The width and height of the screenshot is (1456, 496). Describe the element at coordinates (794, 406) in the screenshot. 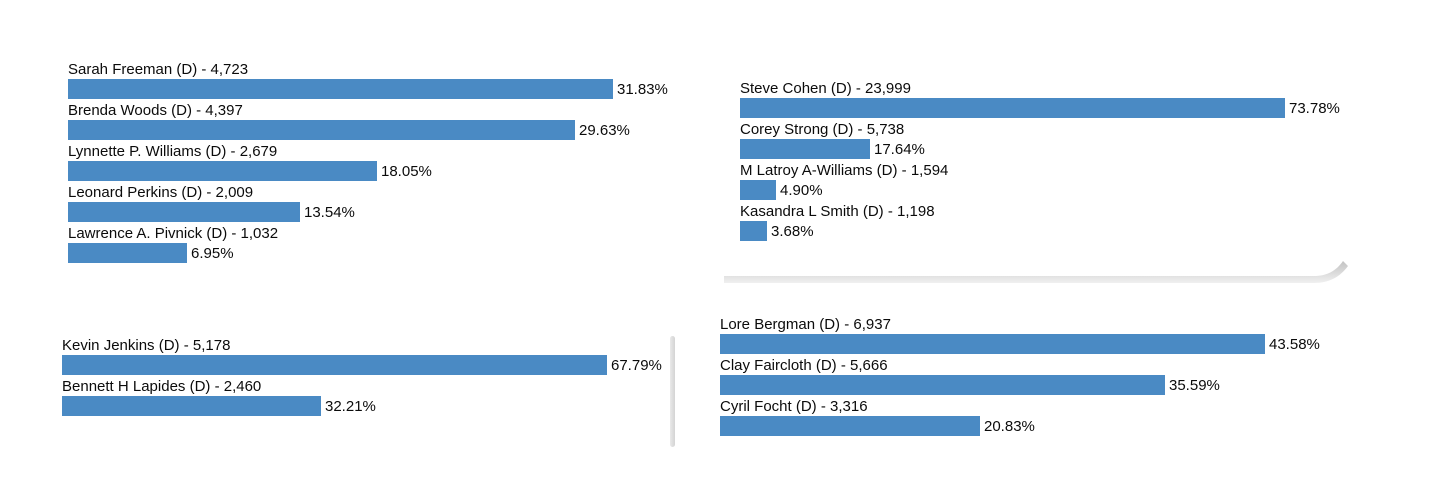

I see `candidate-label: Cyril Focht (D) - 3,316` at that location.